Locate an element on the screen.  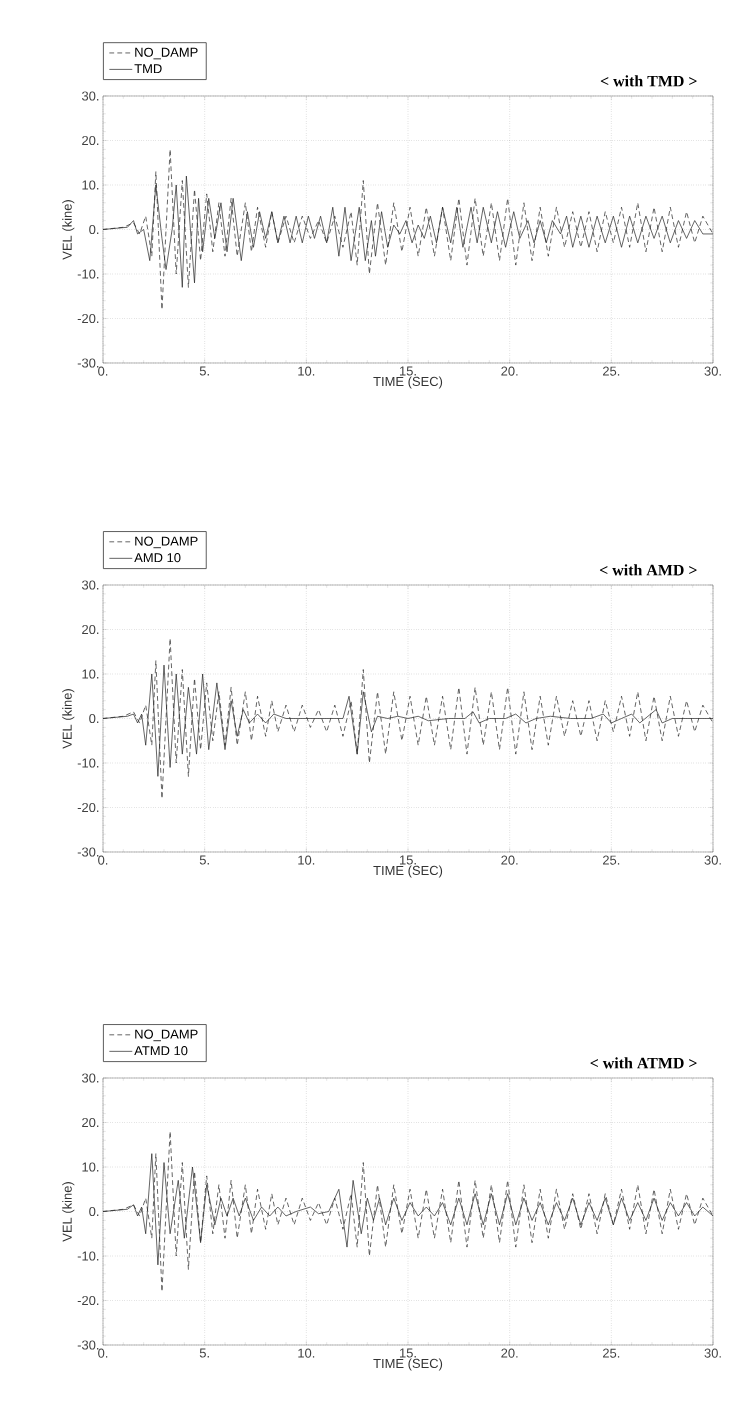
legend-label: AMD 10 is located at coordinates (157, 558).